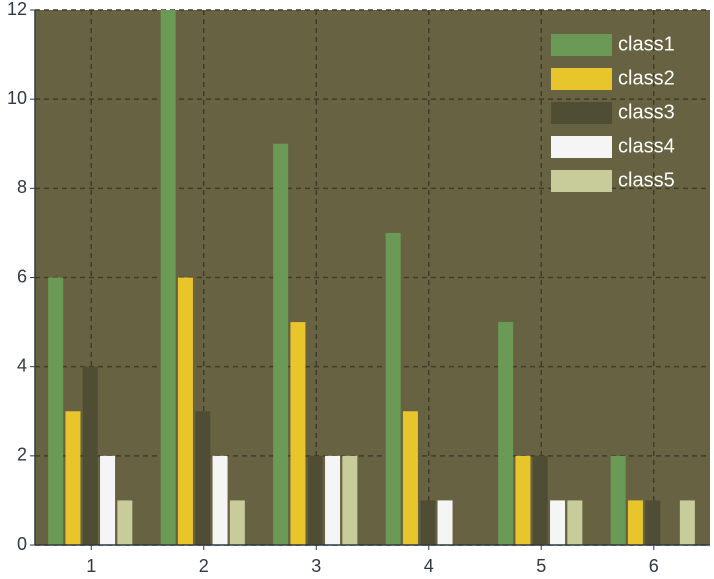  What do you see at coordinates (646, 112) in the screenshot?
I see `legend-label: class3` at bounding box center [646, 112].